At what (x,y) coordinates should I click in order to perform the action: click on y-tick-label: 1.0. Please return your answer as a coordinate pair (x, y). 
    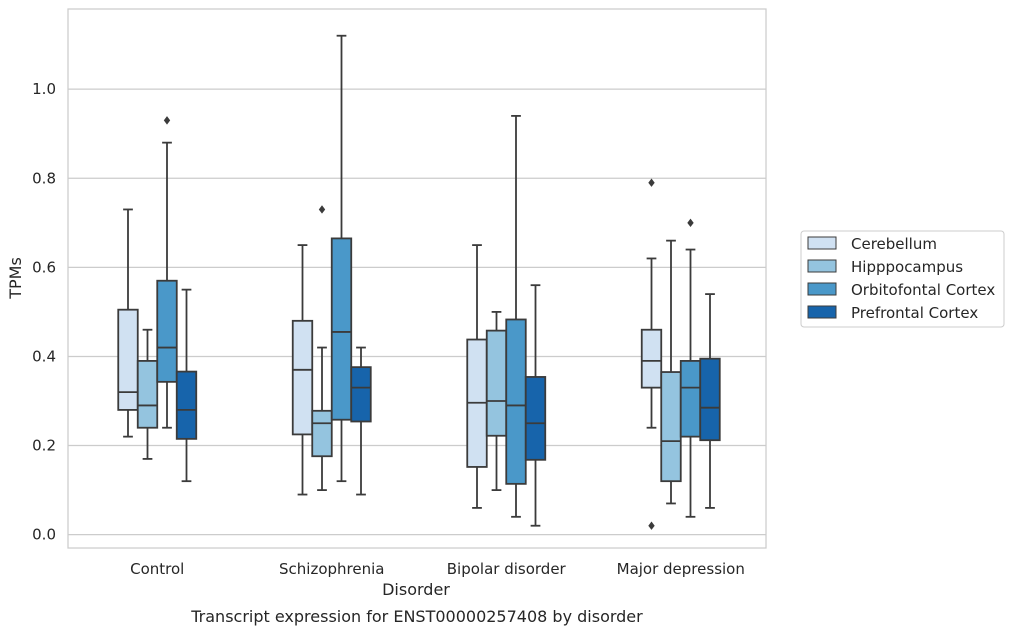
    Looking at the image, I should click on (44, 89).